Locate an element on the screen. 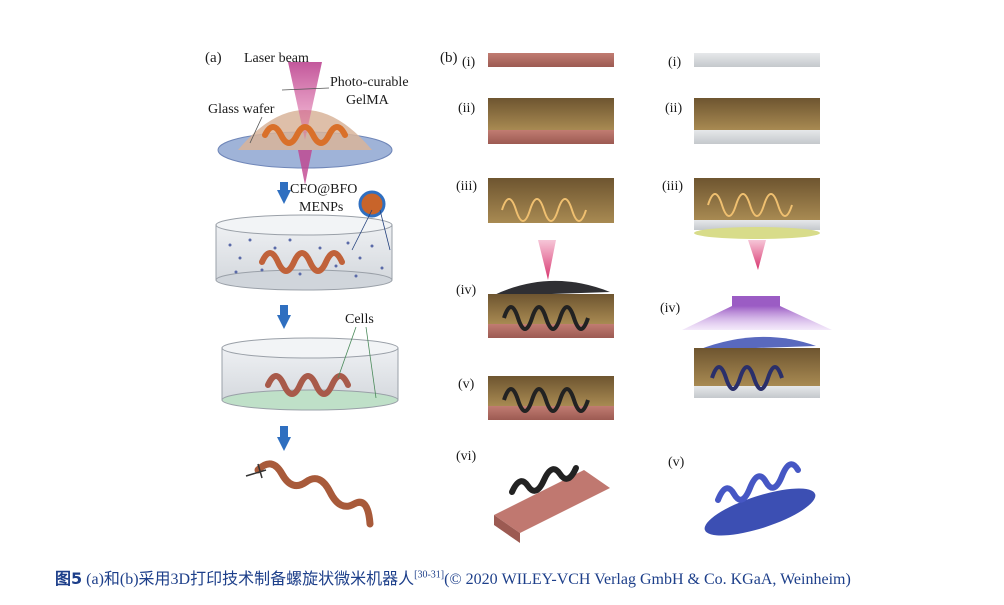  left-step-i: (i) is located at coordinates (469, 62).